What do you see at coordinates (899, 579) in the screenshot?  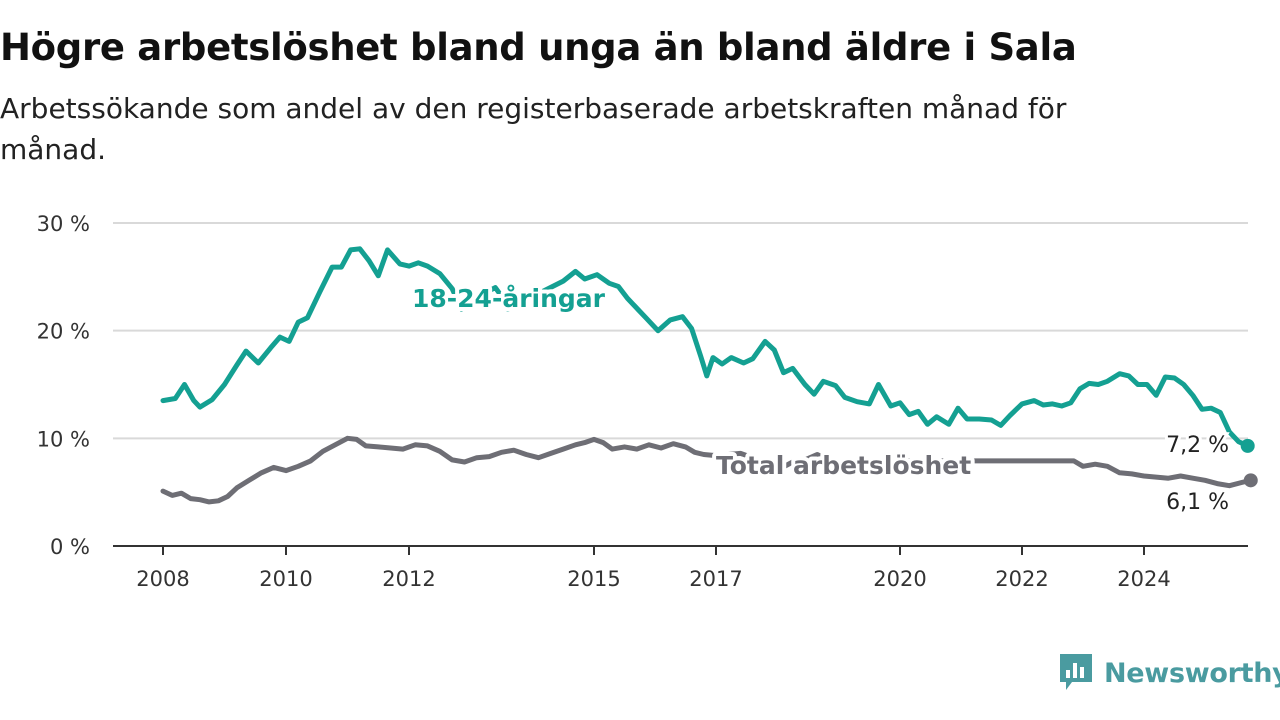 I see `x-tick-label: 2020` at bounding box center [899, 579].